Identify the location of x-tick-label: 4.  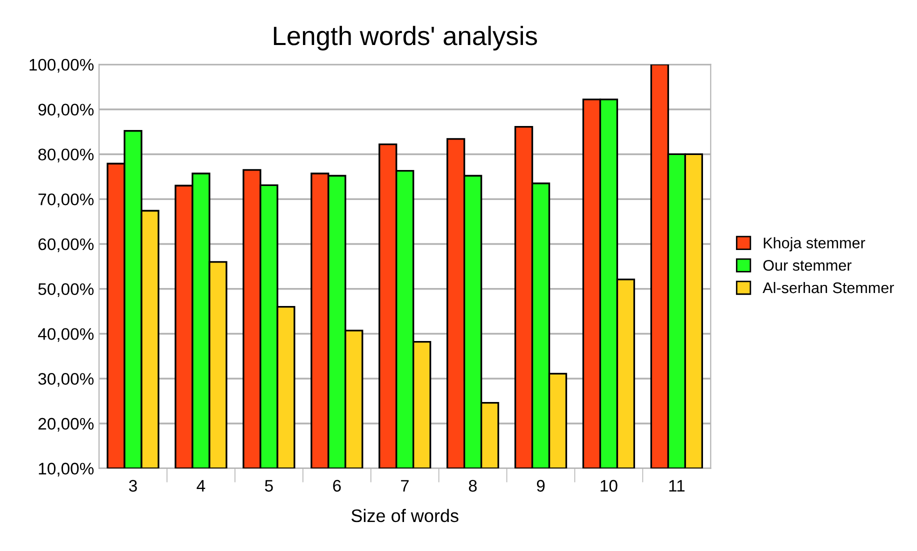
(201, 486).